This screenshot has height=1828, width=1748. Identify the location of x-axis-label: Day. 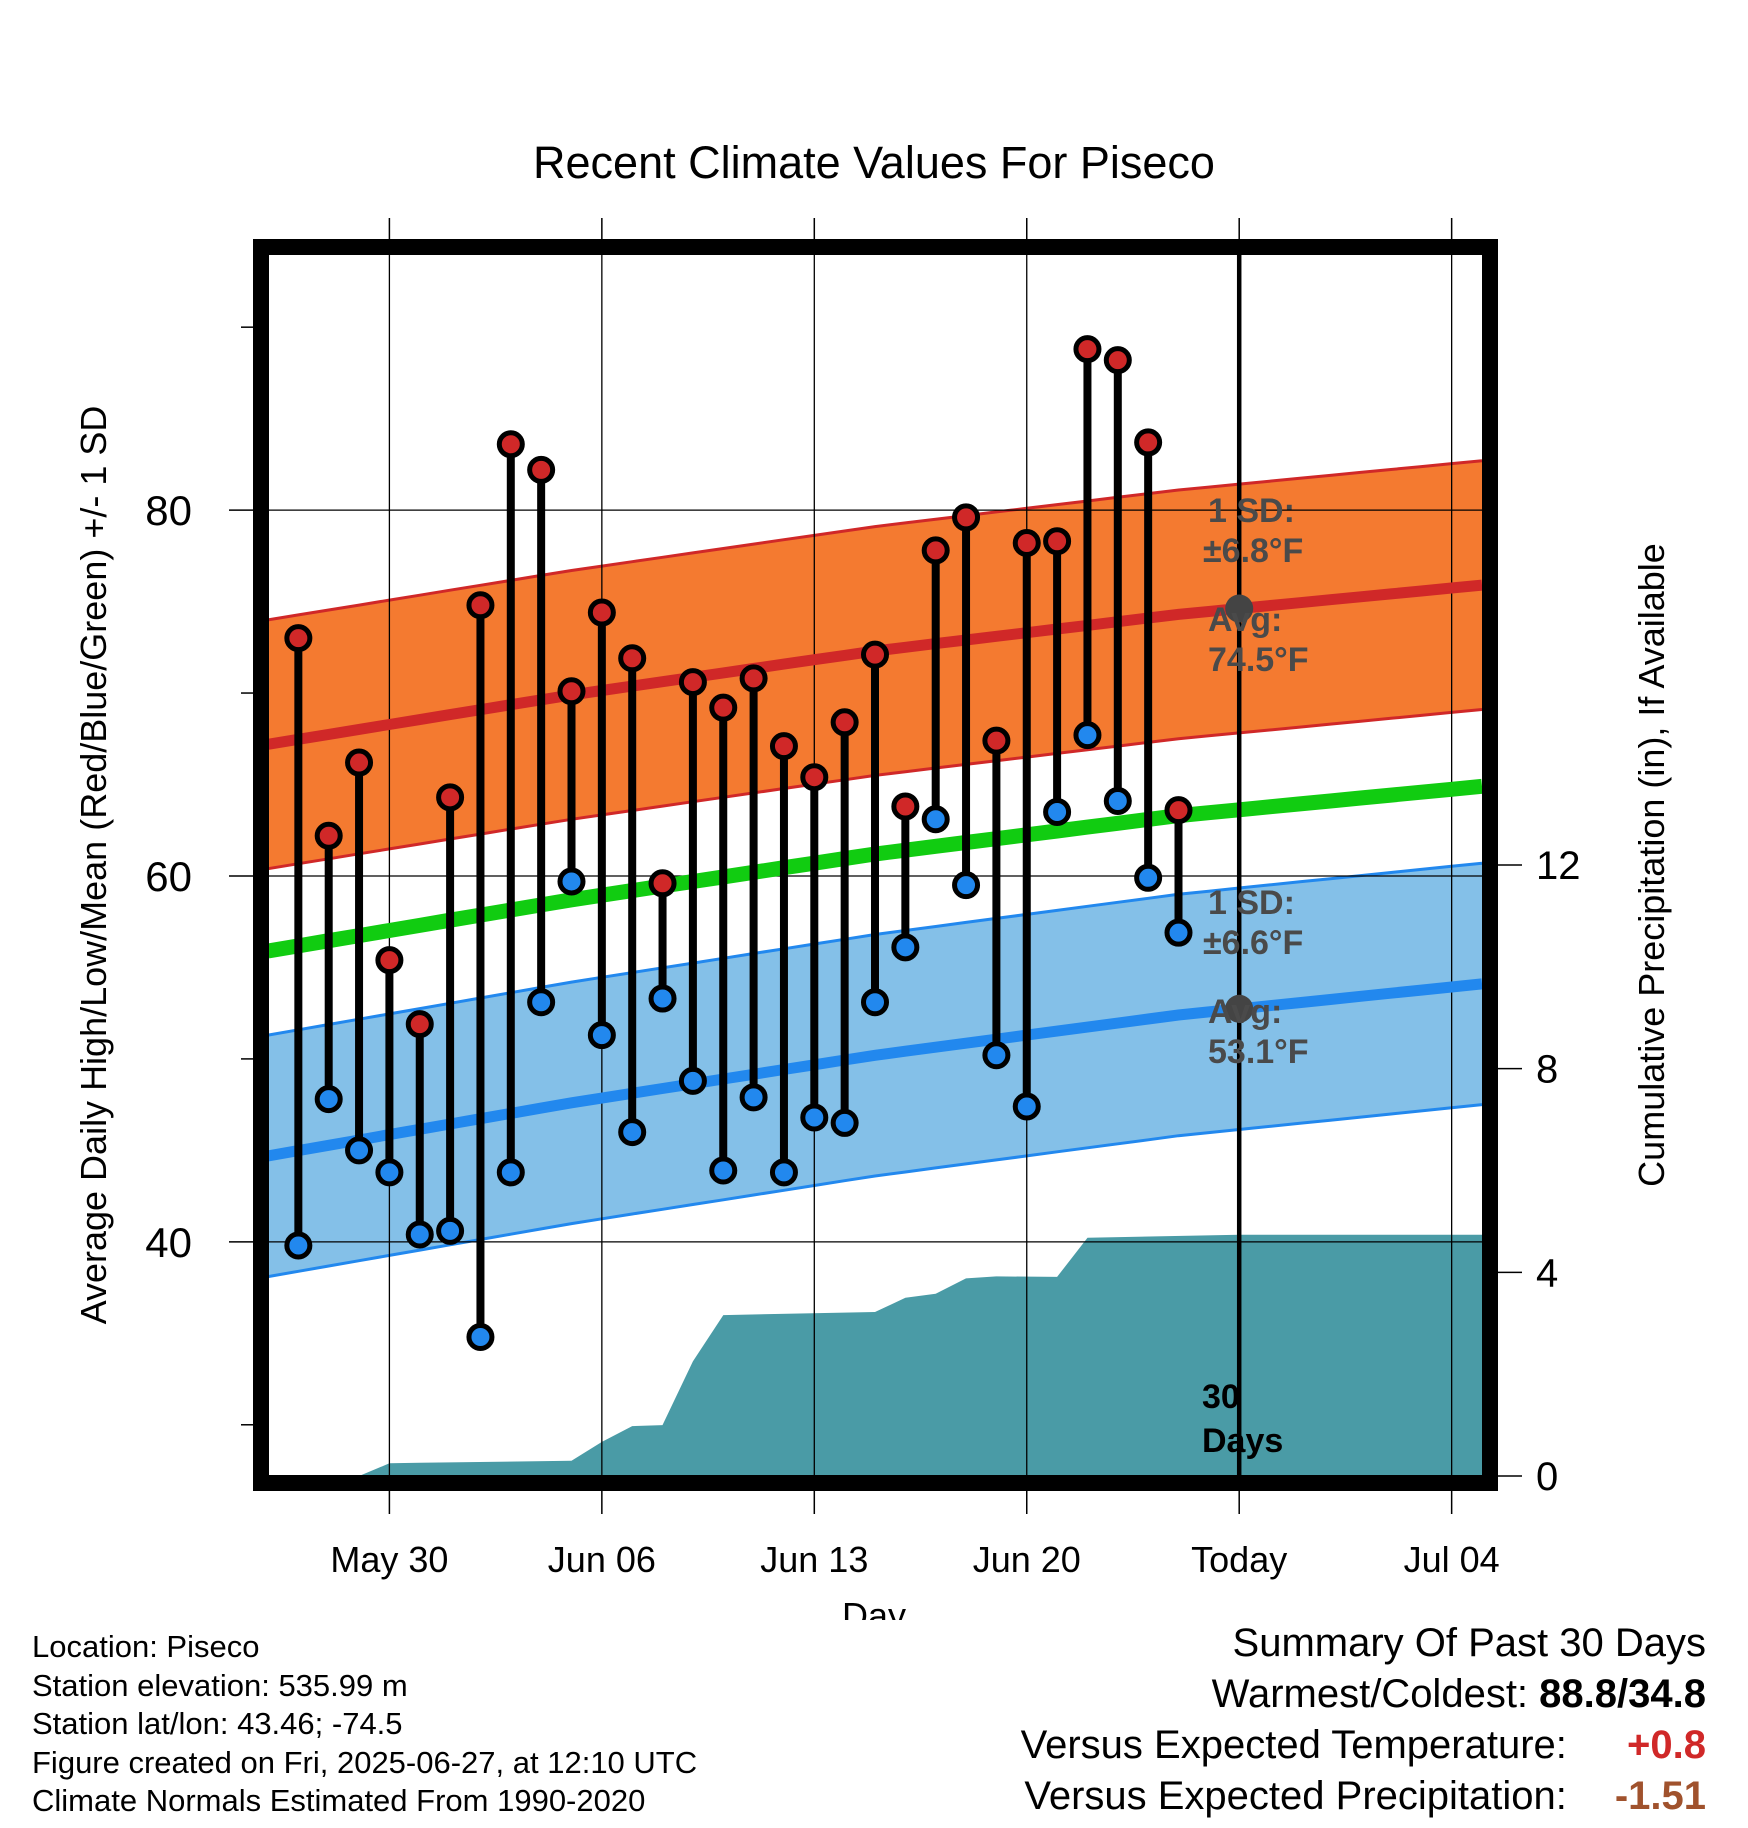
(874, 1607).